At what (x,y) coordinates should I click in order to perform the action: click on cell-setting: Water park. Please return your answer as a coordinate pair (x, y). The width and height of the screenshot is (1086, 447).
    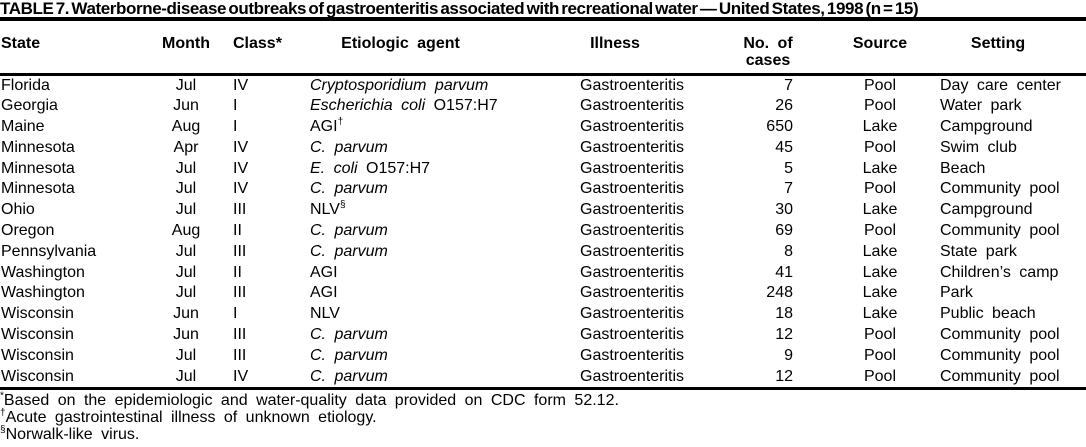
    Looking at the image, I should click on (981, 106).